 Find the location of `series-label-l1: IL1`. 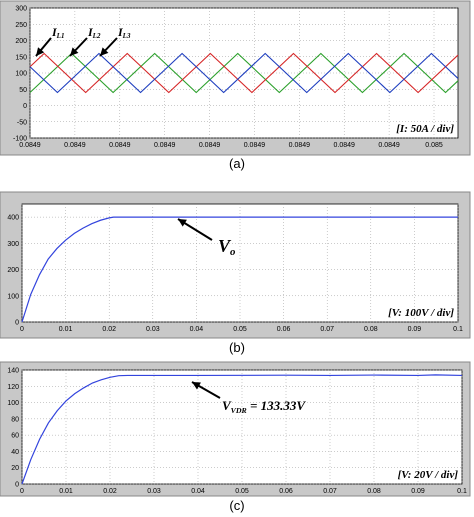

series-label-l1: IL1 is located at coordinates (57, 32).